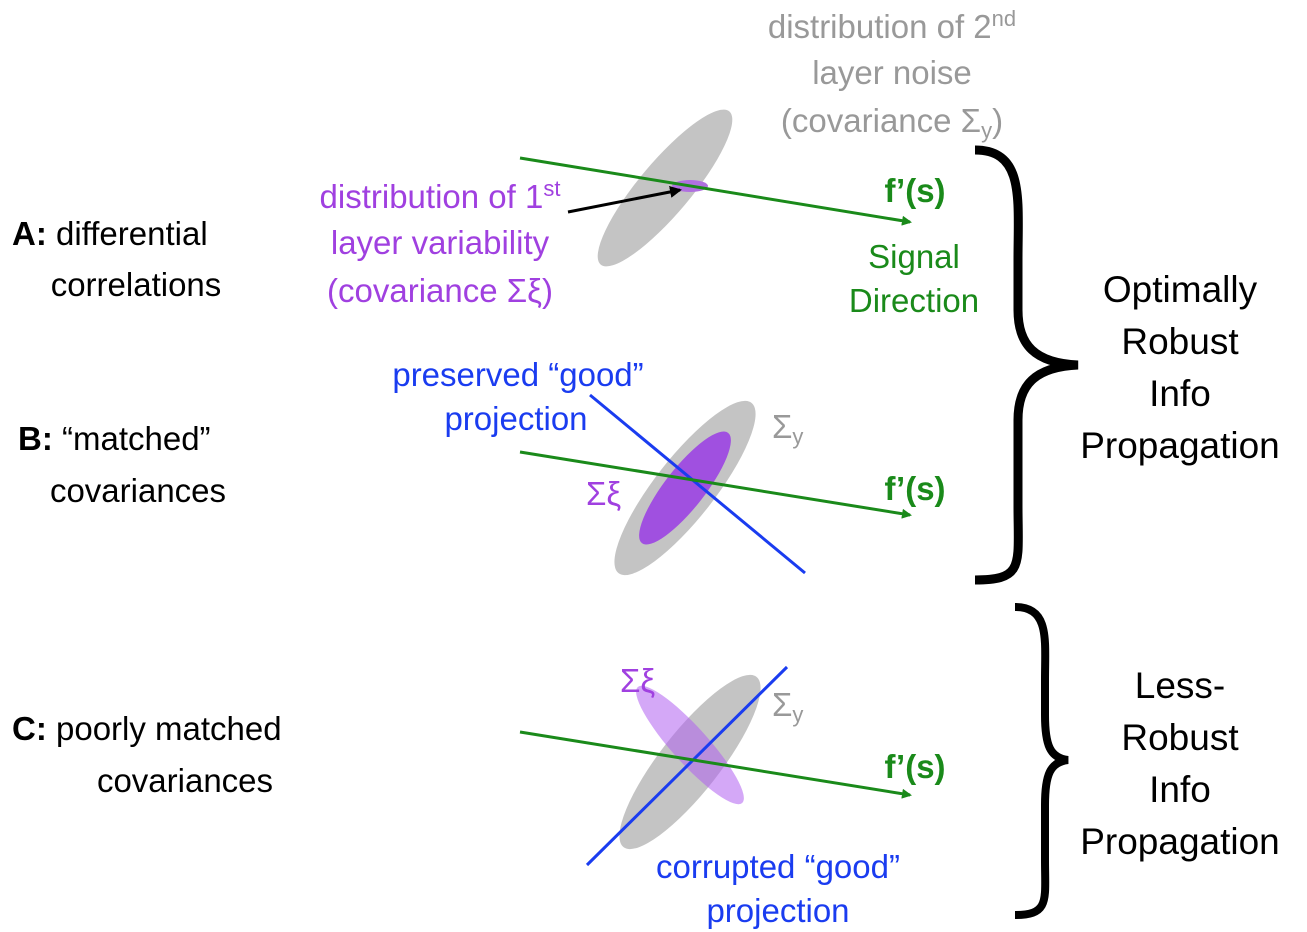  I want to click on text: st, so click(551, 188).